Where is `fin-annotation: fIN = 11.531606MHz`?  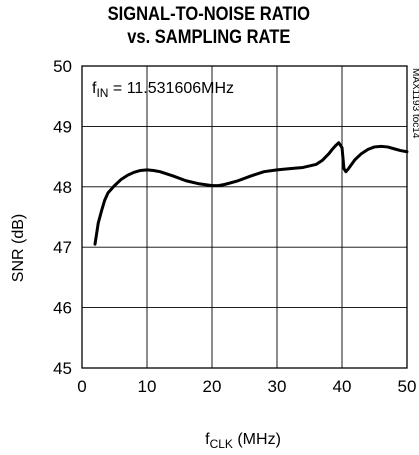
fin-annotation: fIN = 11.531606MHz is located at coordinates (163, 90).